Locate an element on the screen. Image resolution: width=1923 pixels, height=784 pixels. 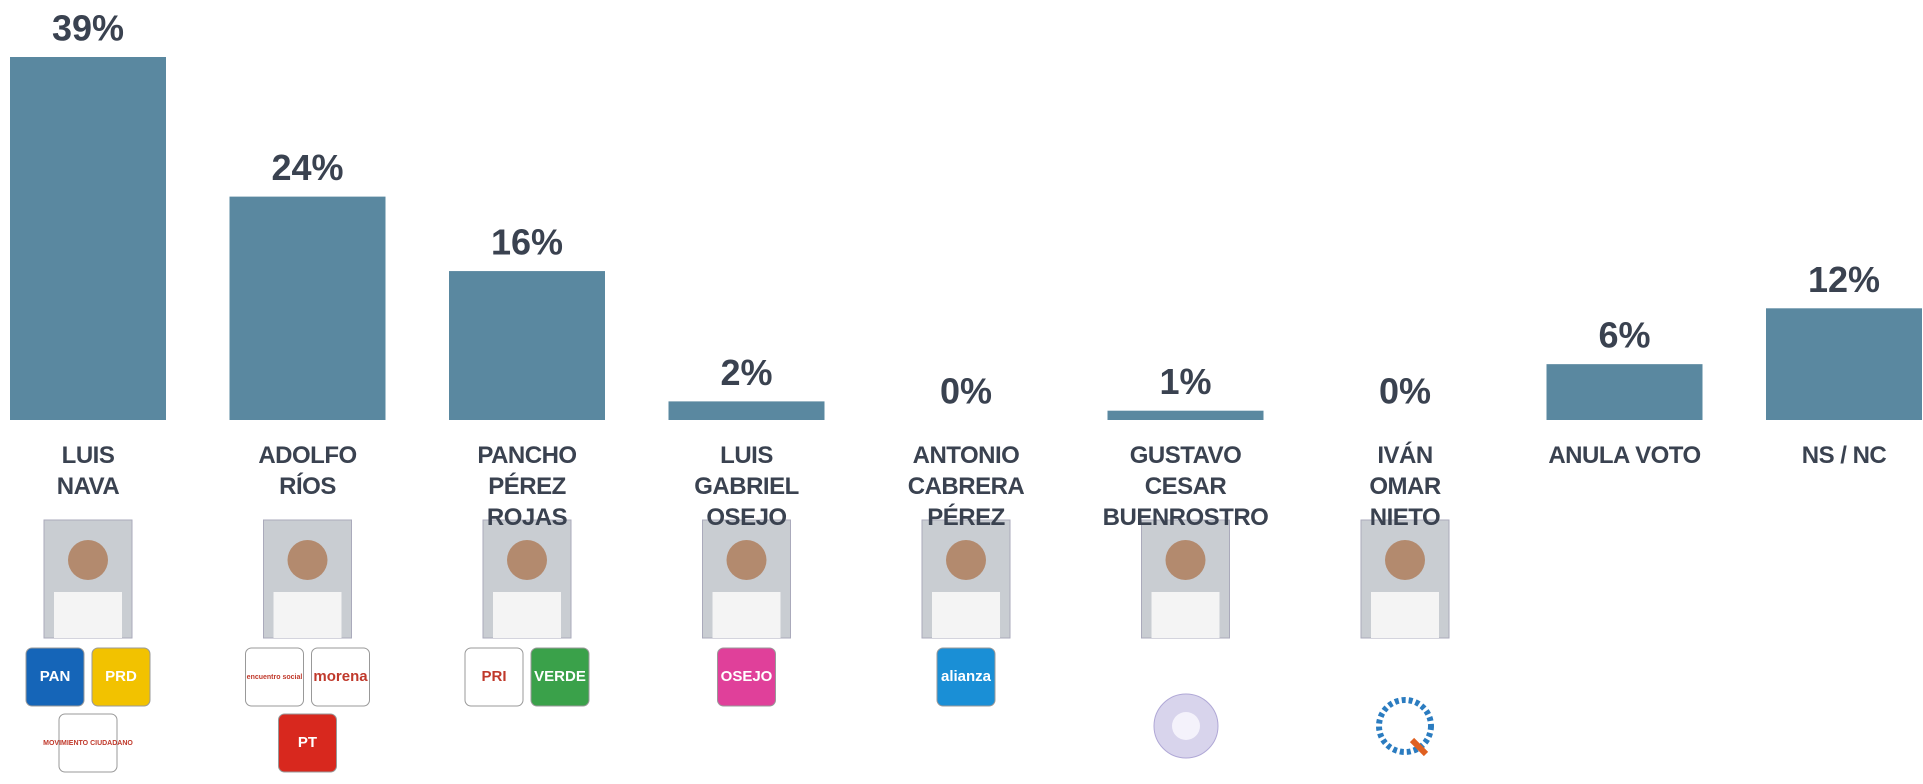
logo-text: MOVIMIENTO CIUDADANO is located at coordinates (88, 743).